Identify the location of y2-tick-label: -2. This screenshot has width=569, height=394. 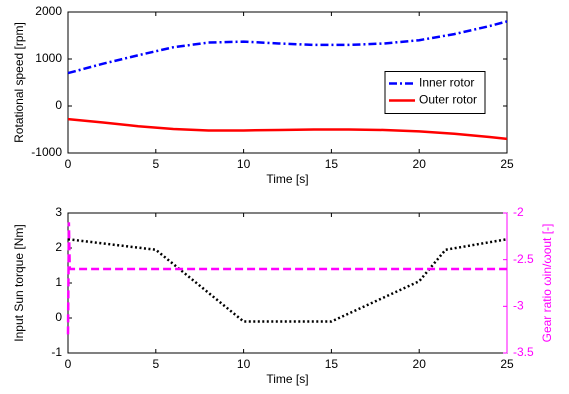
(518, 212).